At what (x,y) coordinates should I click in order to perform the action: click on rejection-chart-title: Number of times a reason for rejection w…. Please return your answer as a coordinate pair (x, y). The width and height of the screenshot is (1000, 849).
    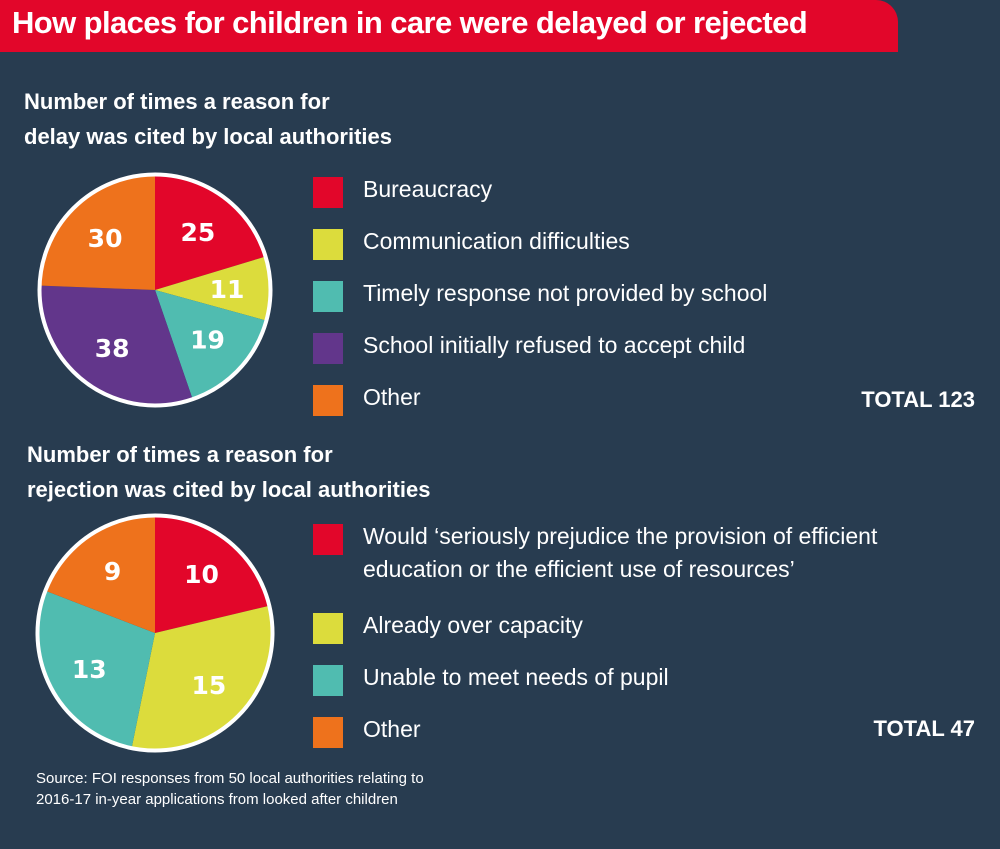
    Looking at the image, I should click on (229, 472).